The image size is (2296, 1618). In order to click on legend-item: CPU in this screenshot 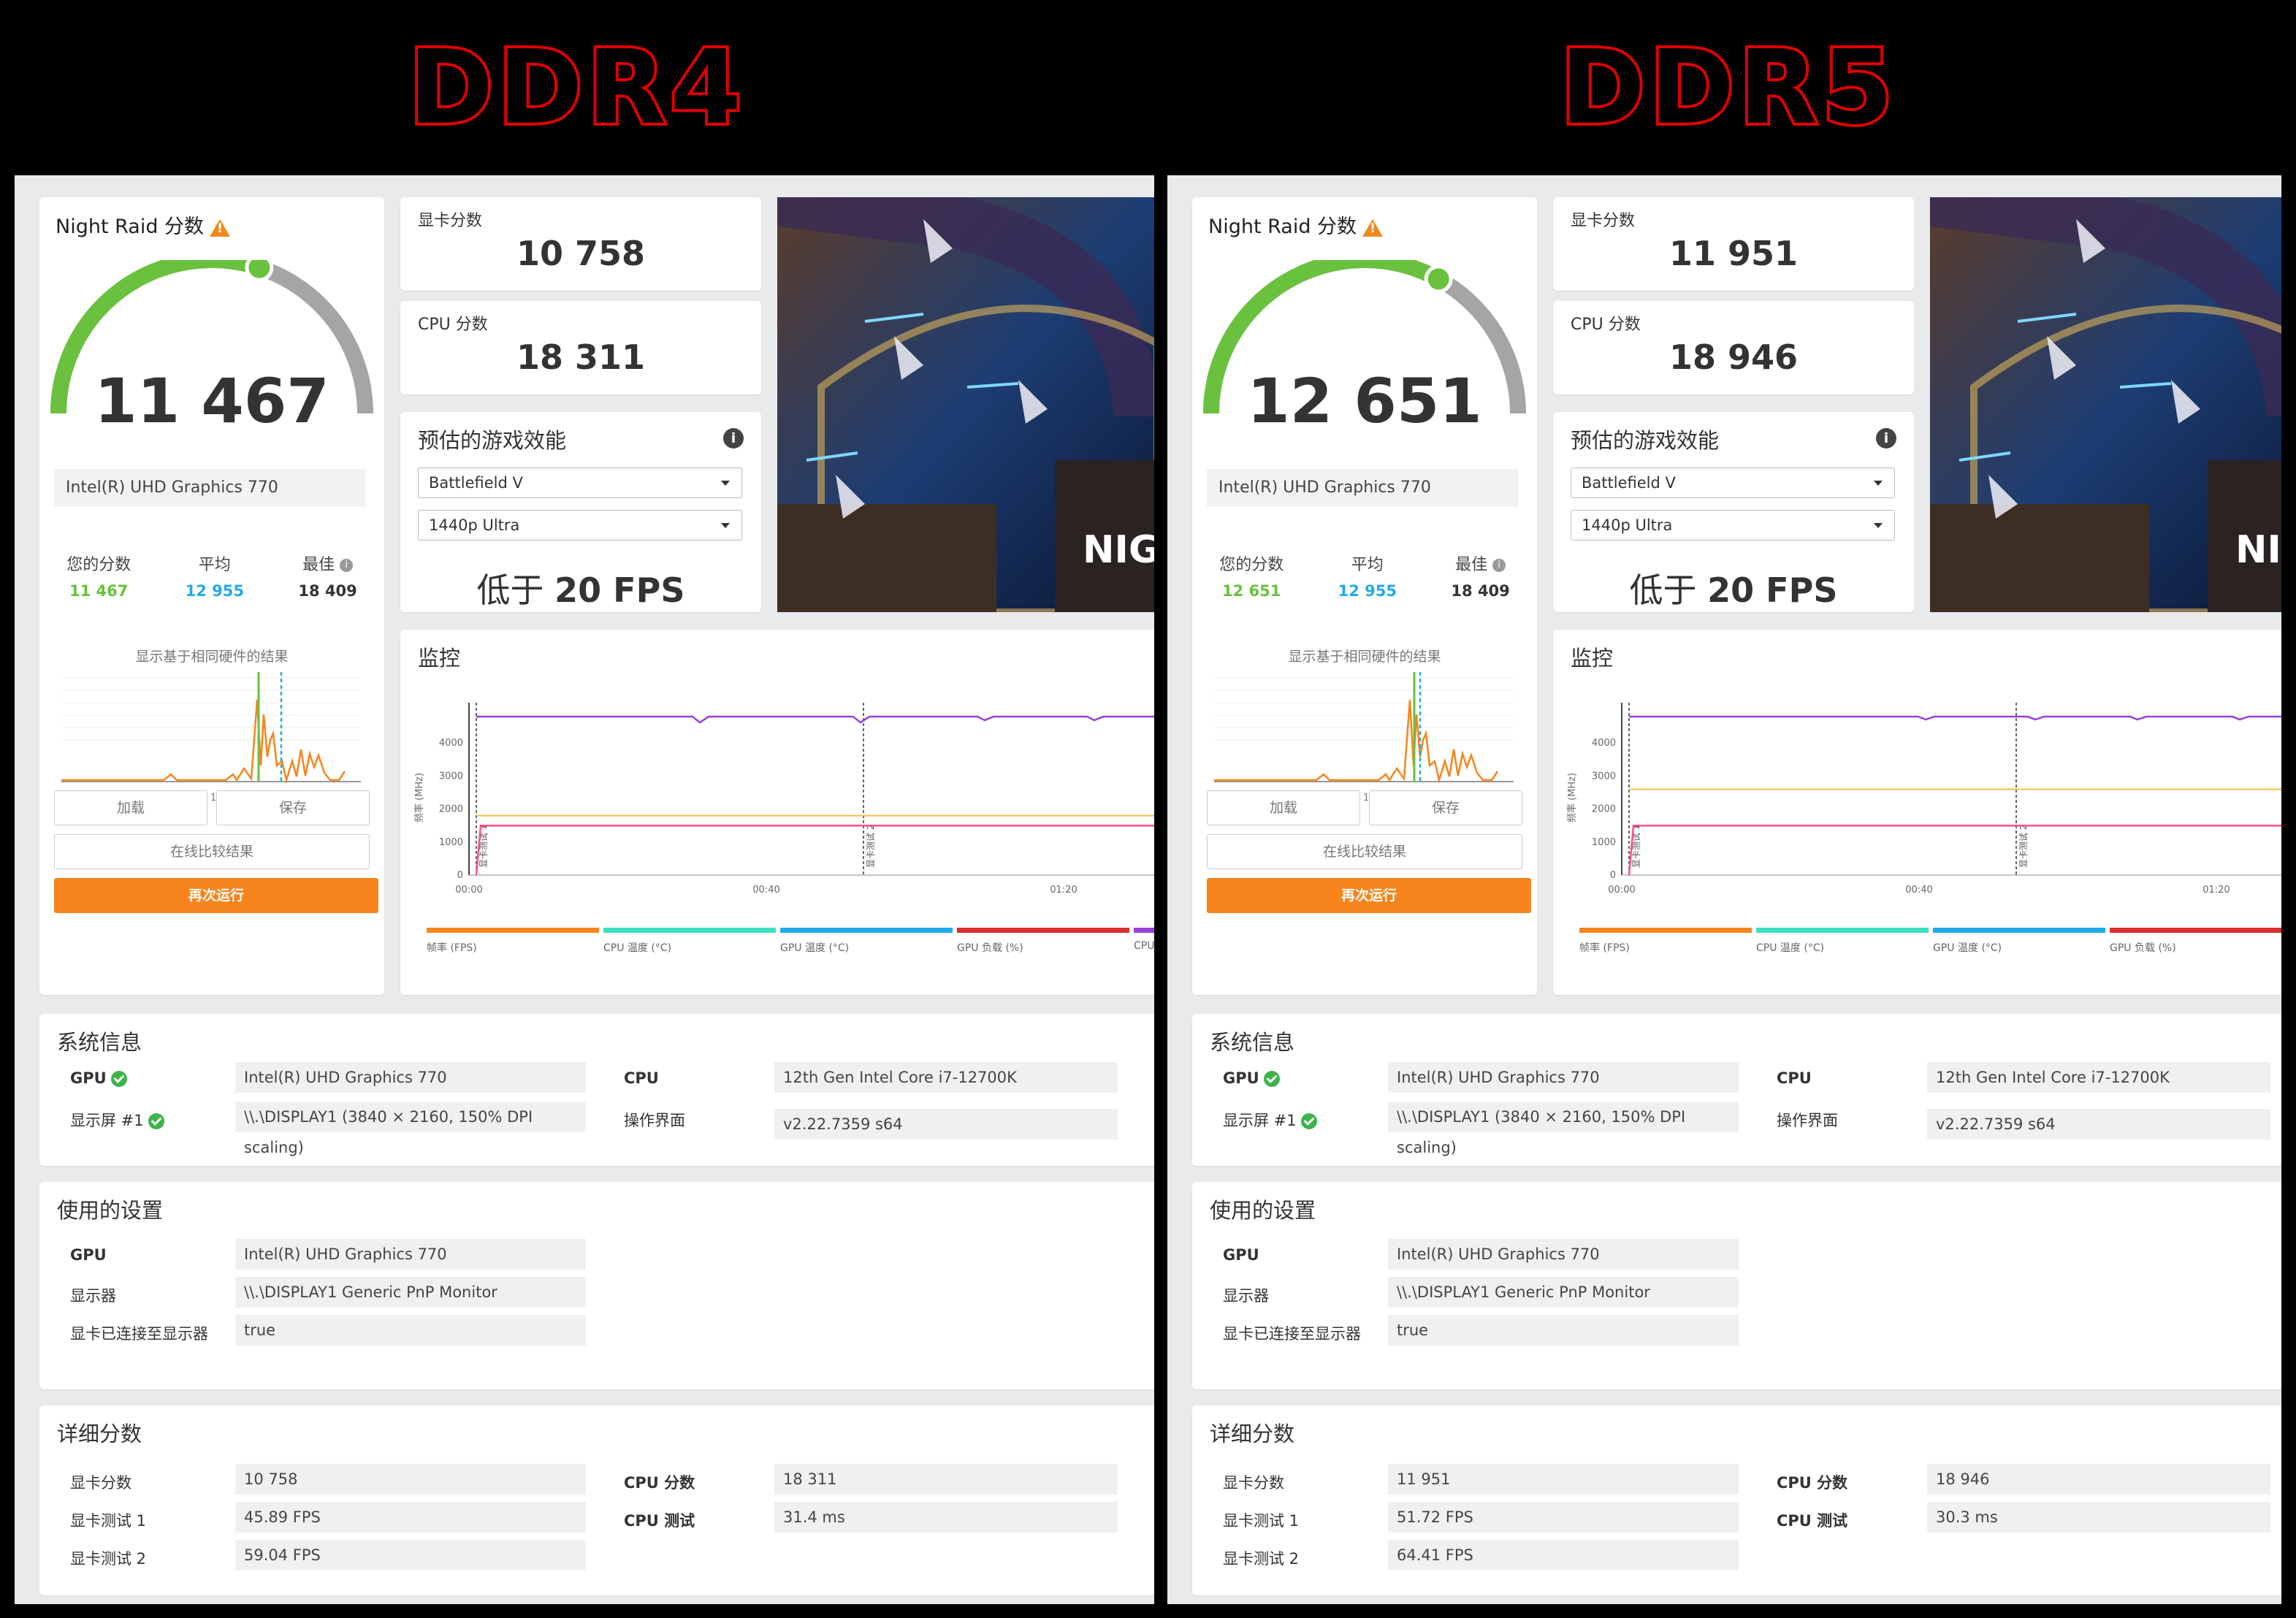, I will do `click(1144, 941)`.